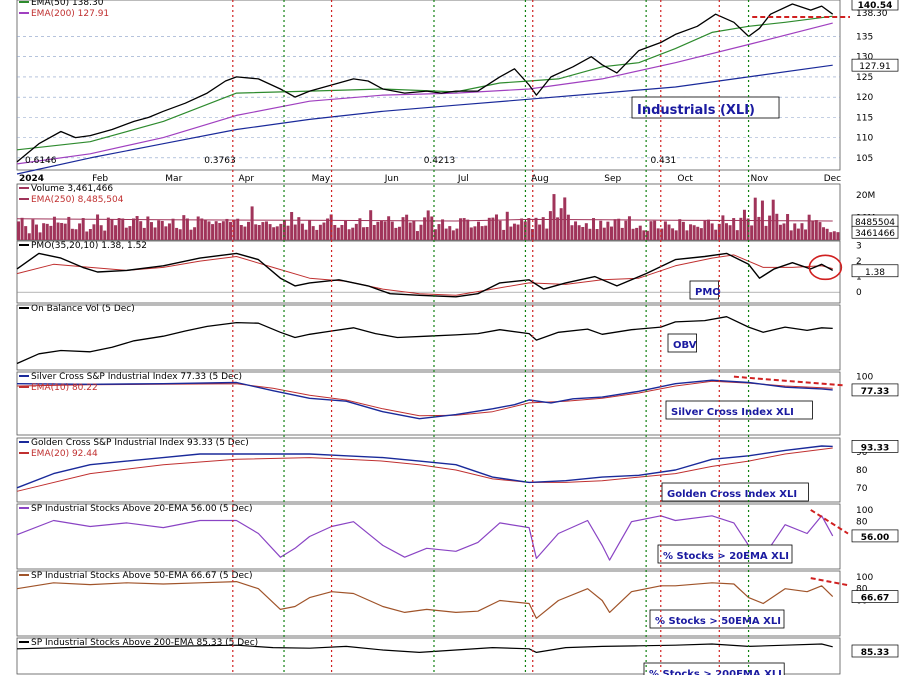 The image size is (900, 675). What do you see at coordinates (726, 556) in the screenshot?
I see `pct20-badge: % Stocks > 20EMA XLI` at bounding box center [726, 556].